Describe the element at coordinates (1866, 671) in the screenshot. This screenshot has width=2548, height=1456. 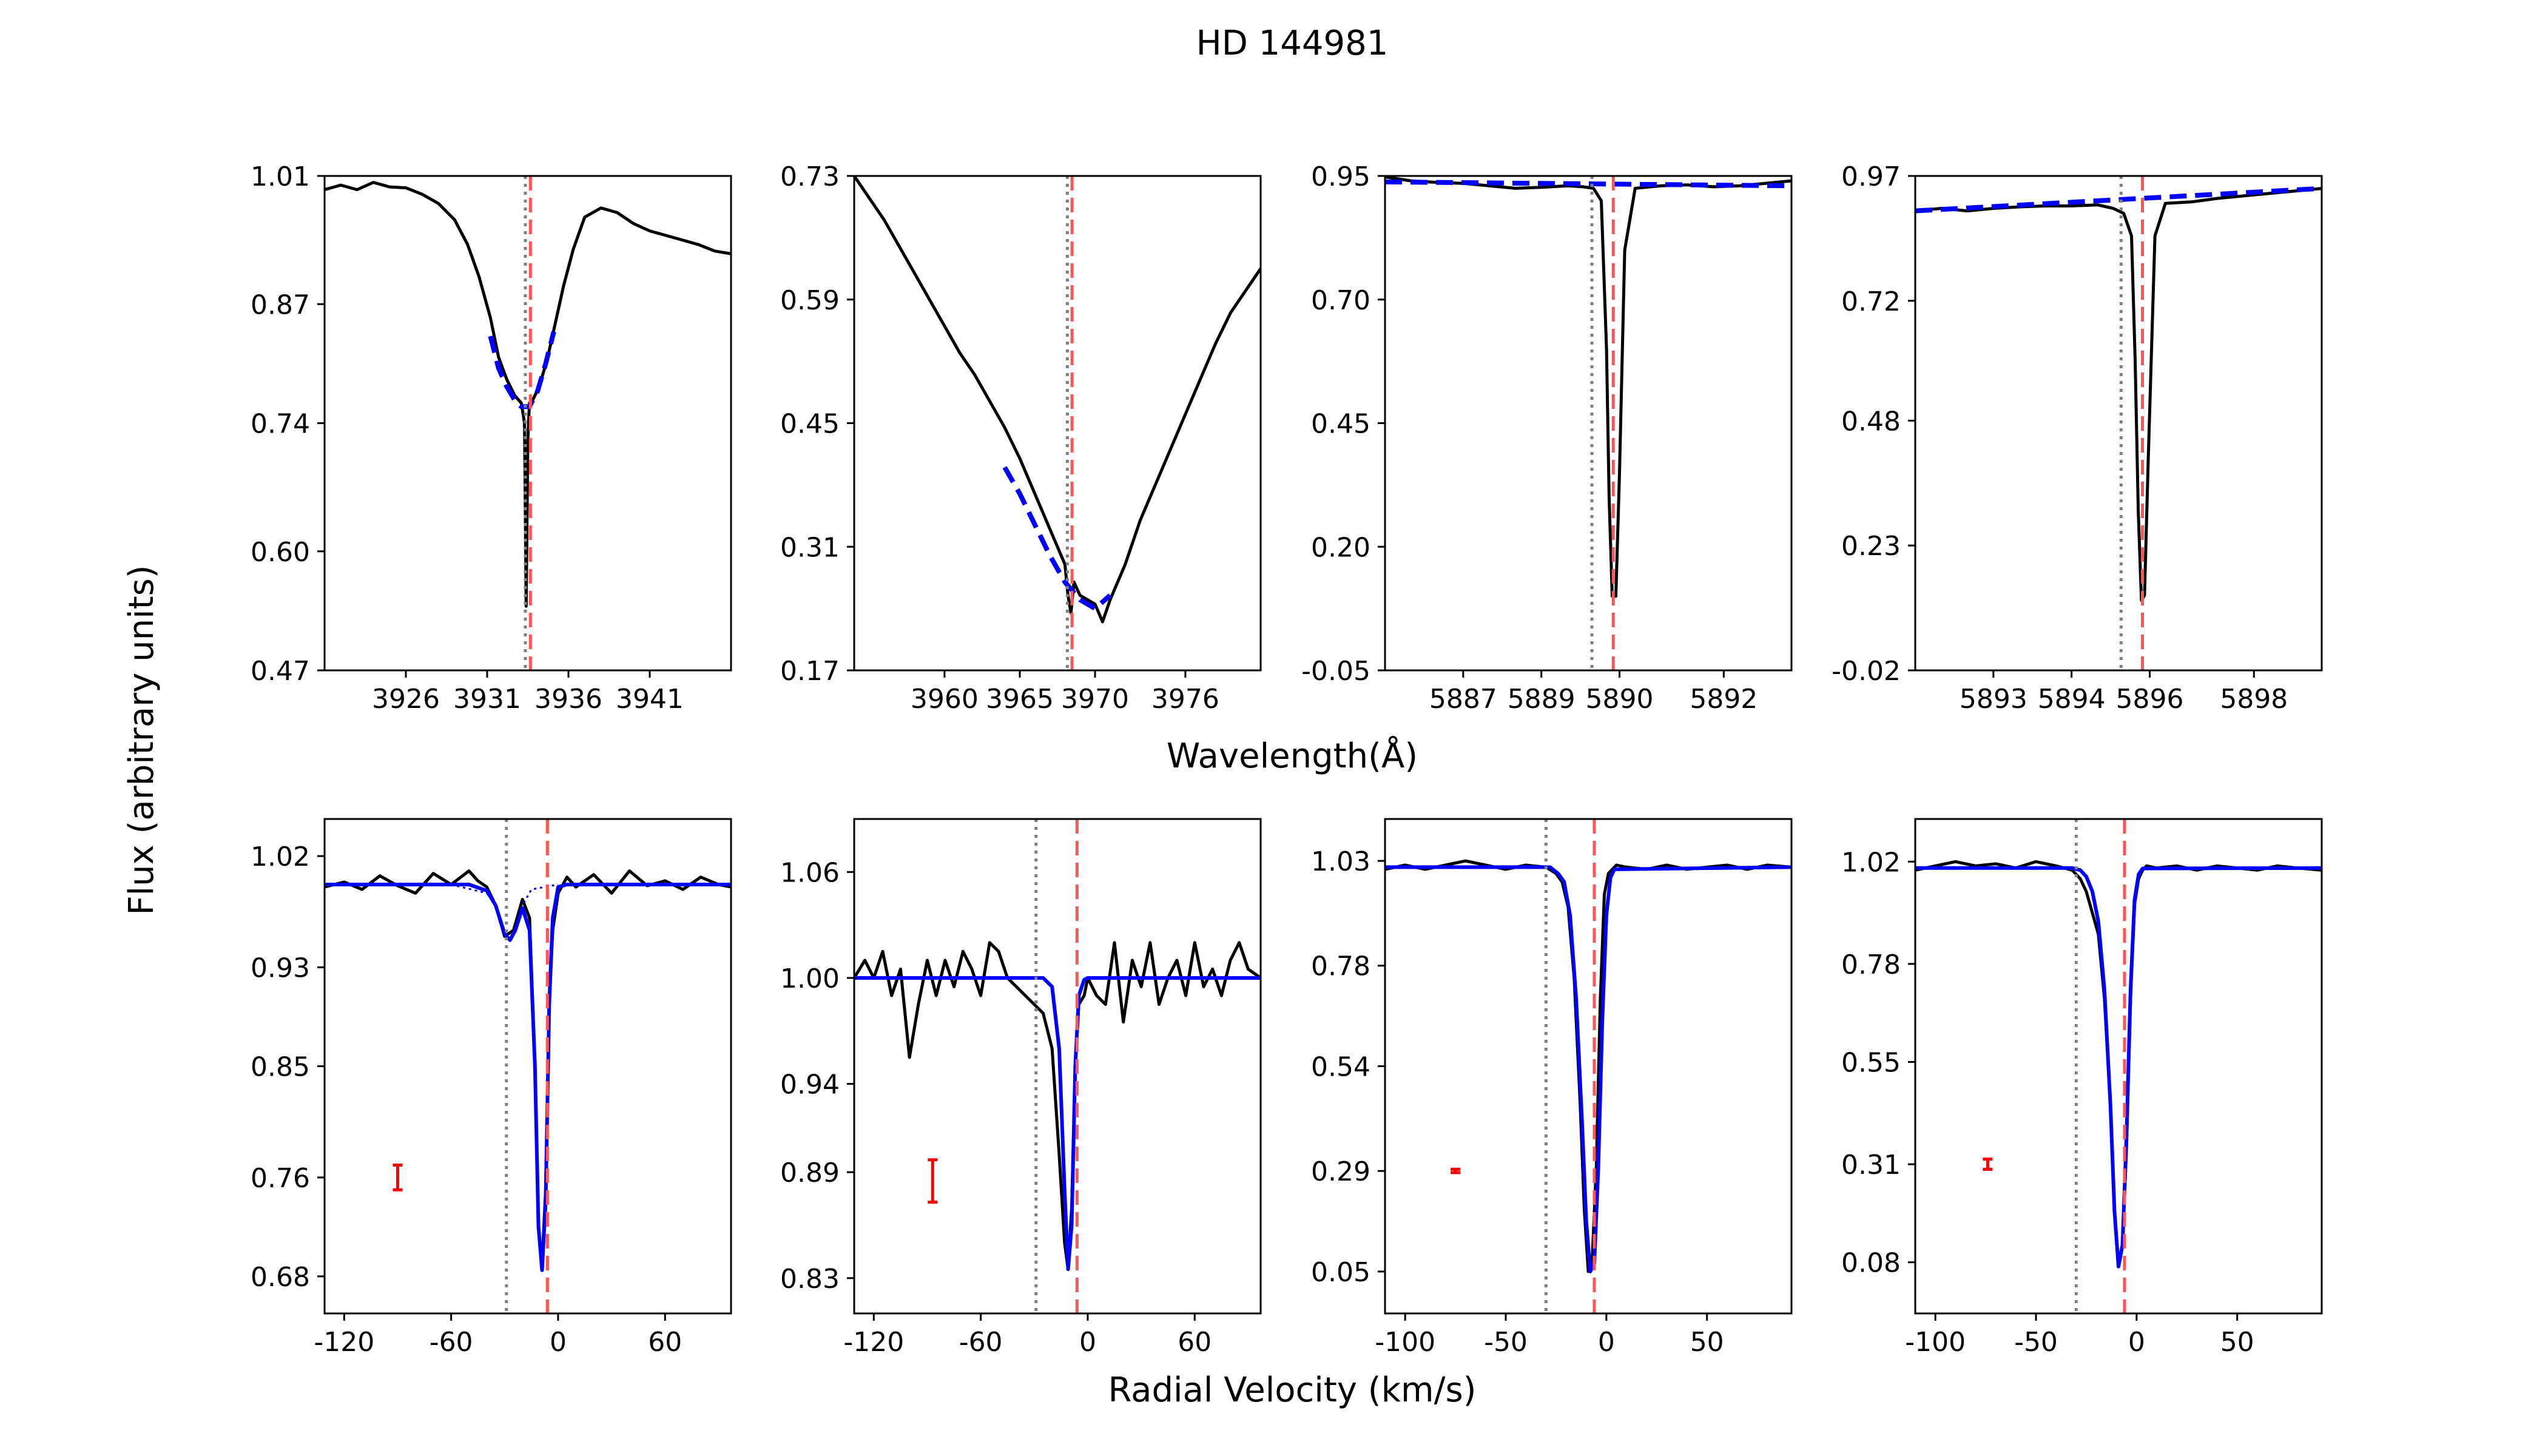
I see `y-tick-label: -0.02` at that location.